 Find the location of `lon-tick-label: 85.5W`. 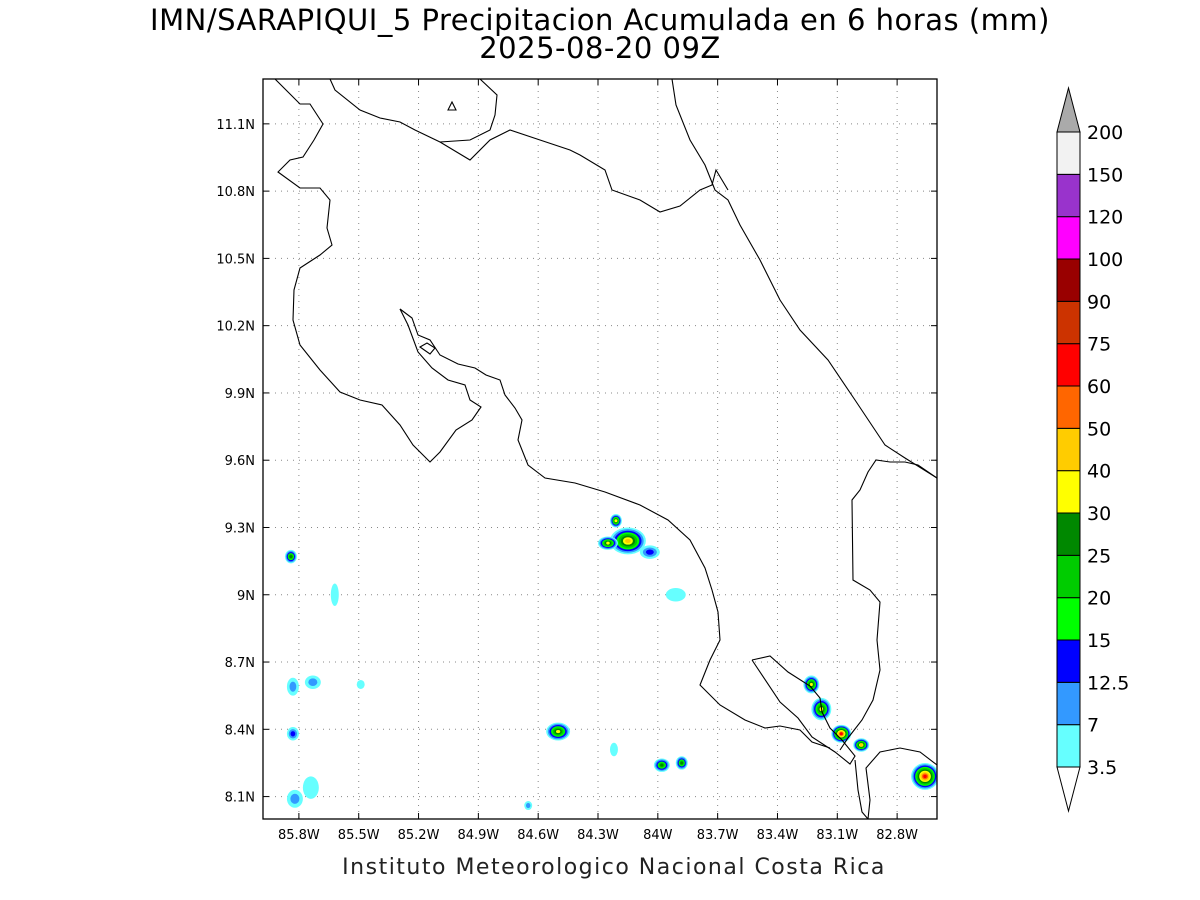

lon-tick-label: 85.5W is located at coordinates (359, 835).